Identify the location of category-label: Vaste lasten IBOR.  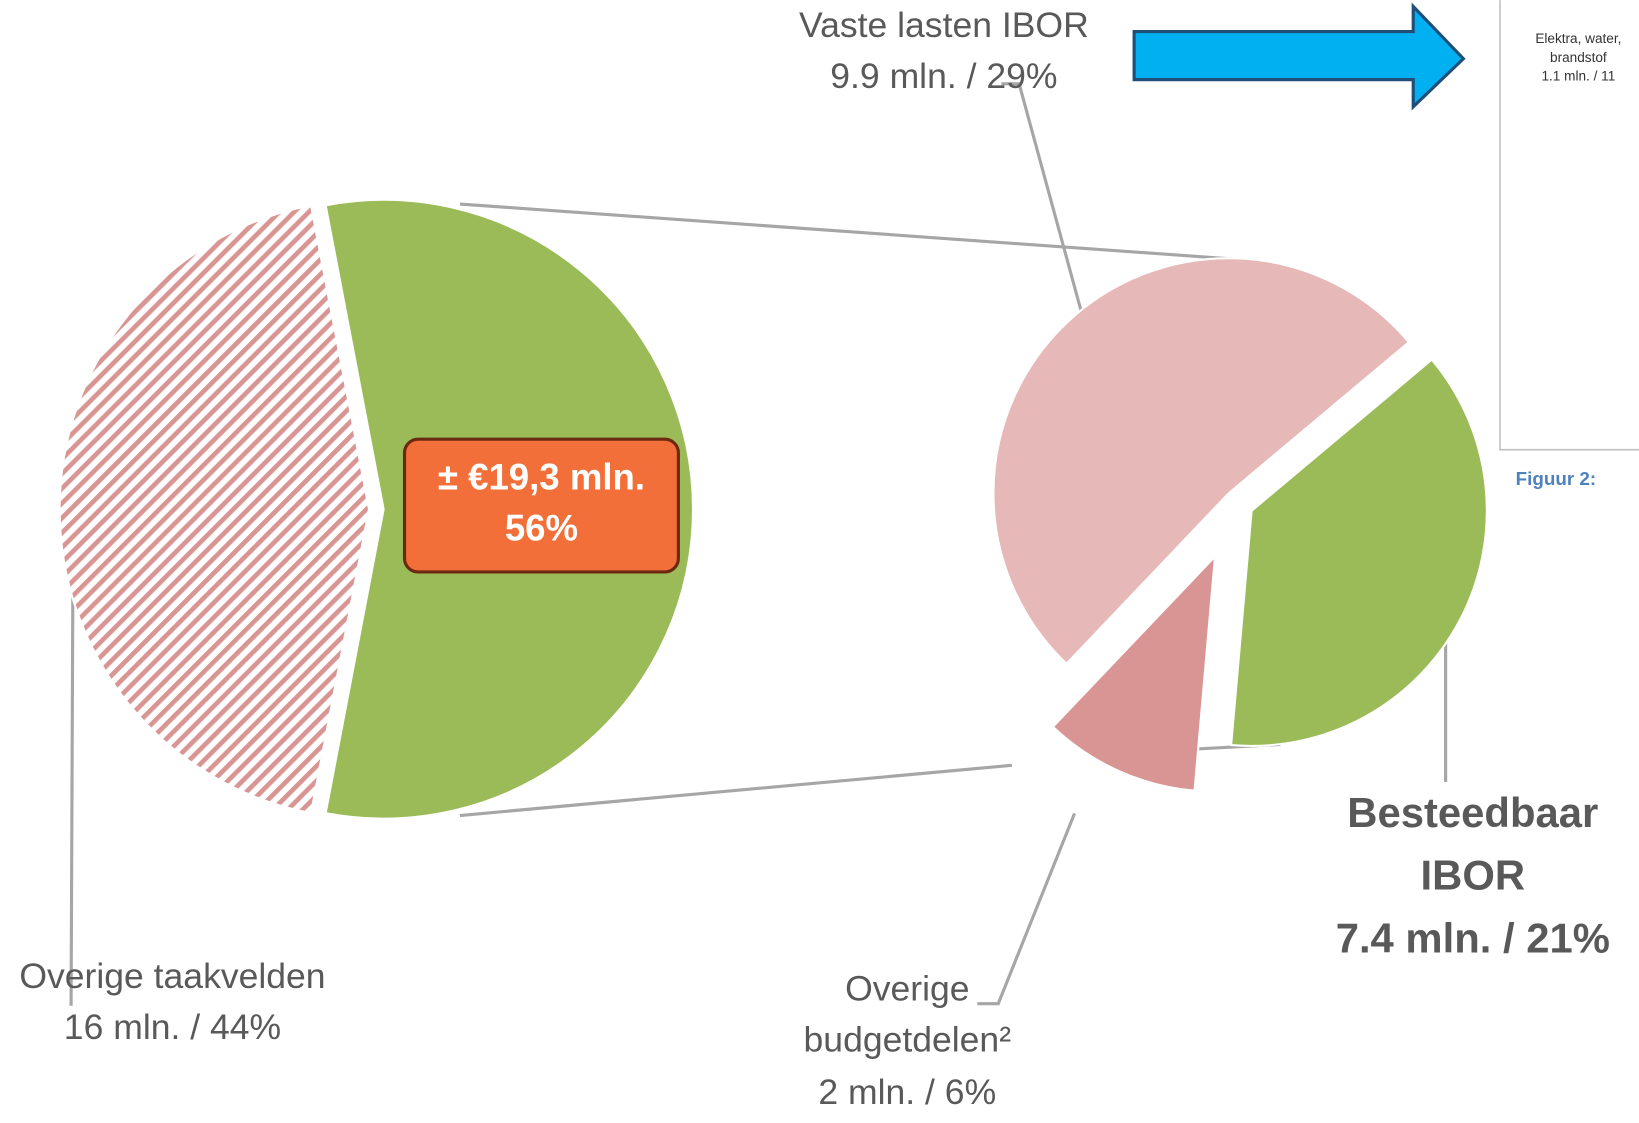
(944, 25).